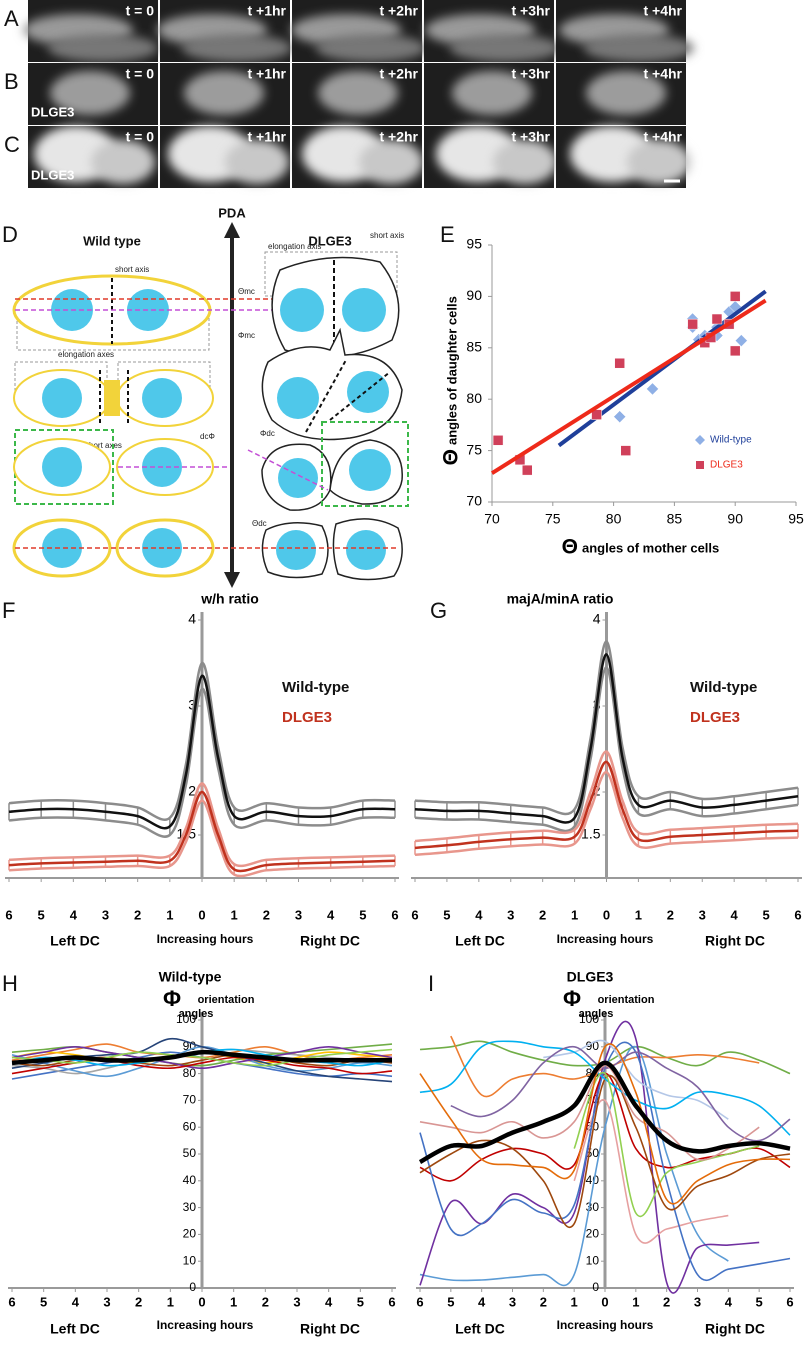  What do you see at coordinates (11, 81) in the screenshot?
I see `panel-letter: B` at bounding box center [11, 81].